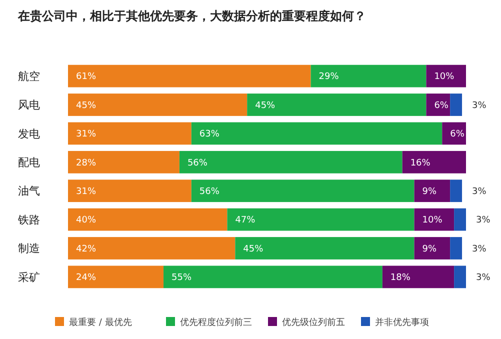  What do you see at coordinates (329, 77) in the screenshot?
I see `data-label: 29%` at bounding box center [329, 77].